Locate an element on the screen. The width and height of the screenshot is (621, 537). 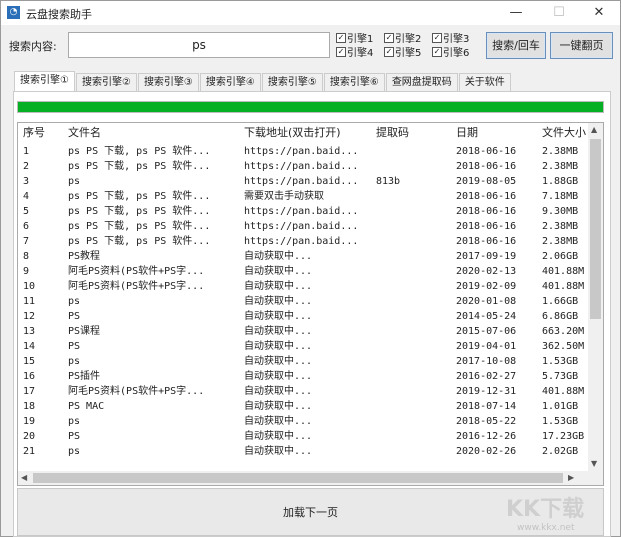
tab-8: 关于软件 is located at coordinates (484, 82).